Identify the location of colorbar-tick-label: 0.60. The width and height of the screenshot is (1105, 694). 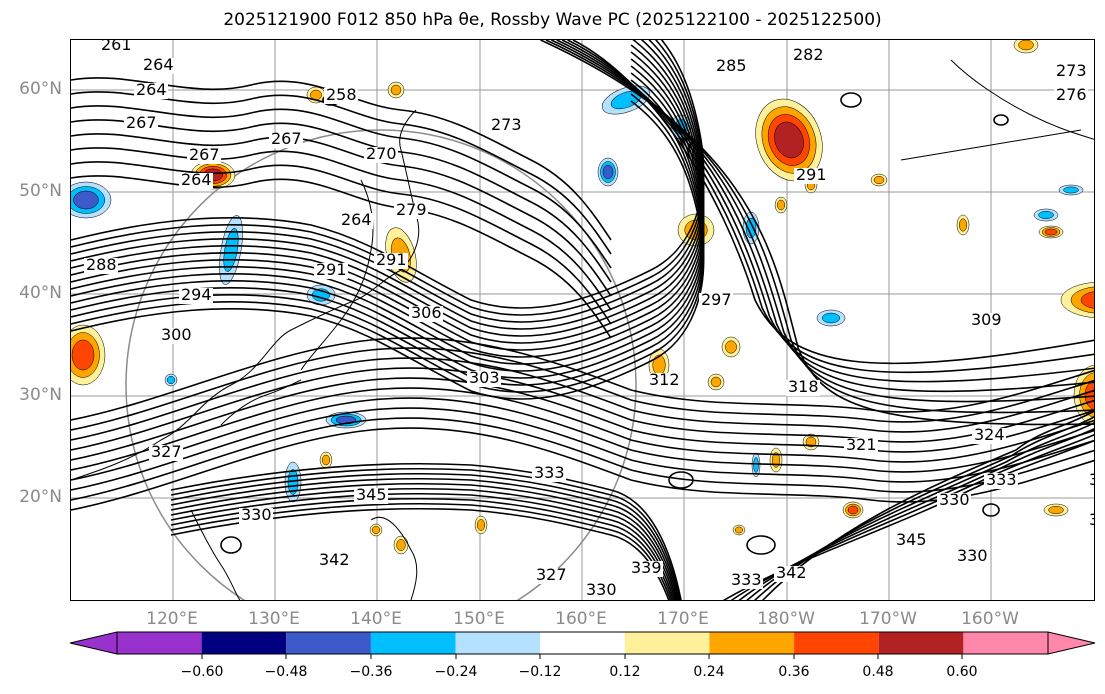
(962, 672).